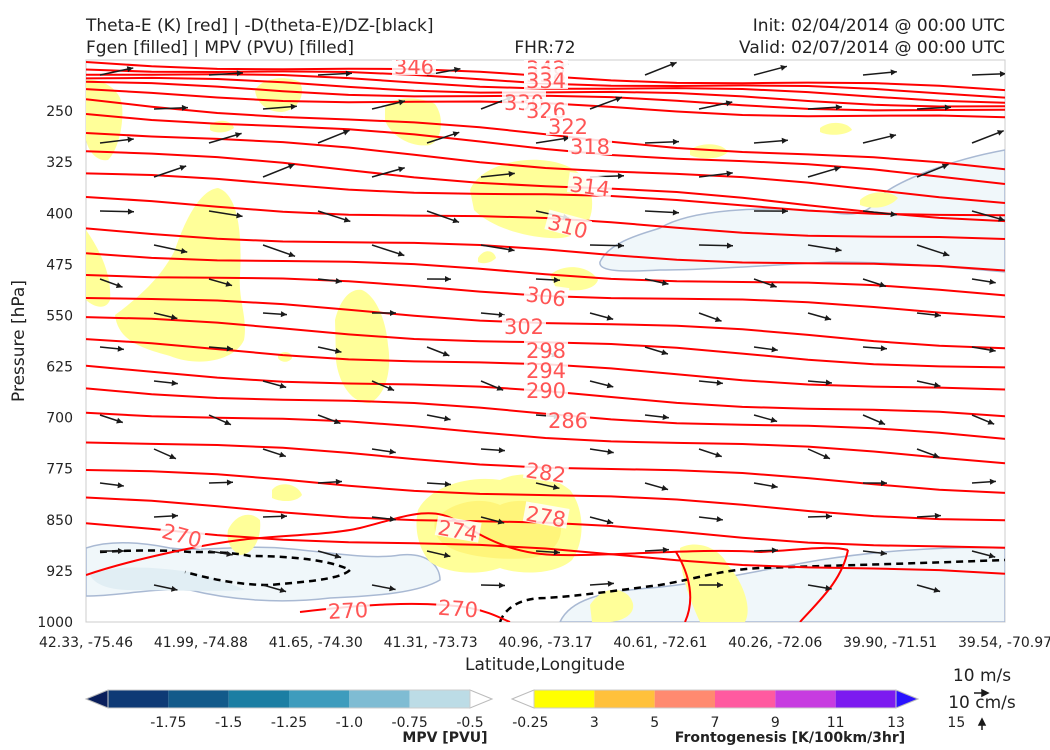  Describe the element at coordinates (316, 643) in the screenshot. I see `x-tick-label: 41.65, -74.30` at that location.